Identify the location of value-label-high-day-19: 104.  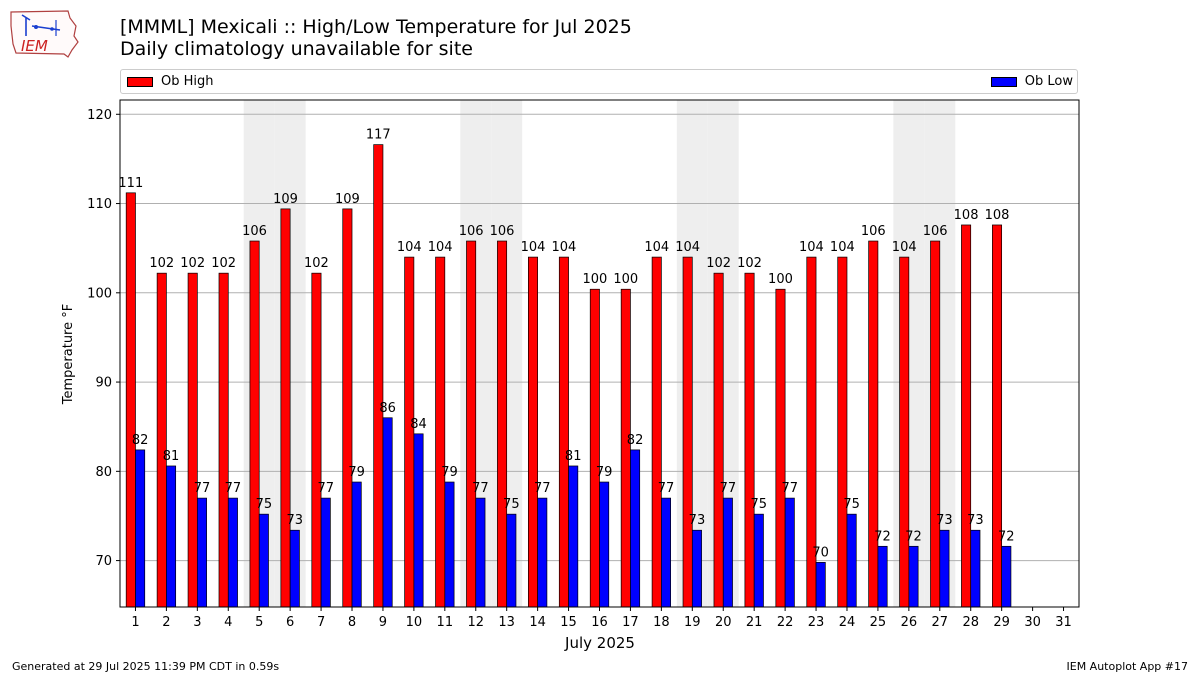
(687, 247).